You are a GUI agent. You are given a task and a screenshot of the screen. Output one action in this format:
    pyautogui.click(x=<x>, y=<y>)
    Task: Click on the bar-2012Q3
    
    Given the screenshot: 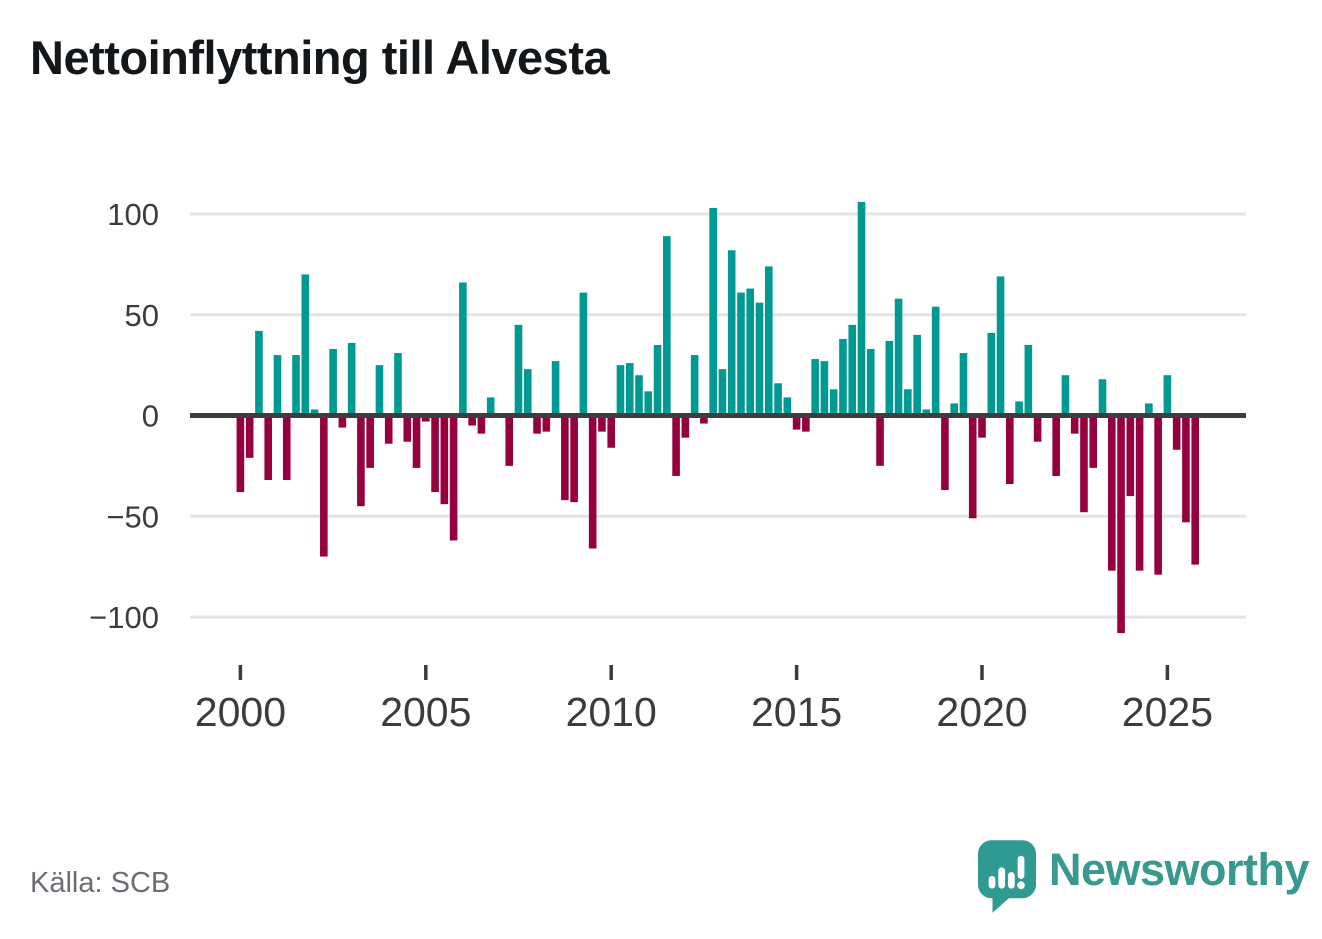 What is the action you would take?
    pyautogui.click(x=704, y=419)
    